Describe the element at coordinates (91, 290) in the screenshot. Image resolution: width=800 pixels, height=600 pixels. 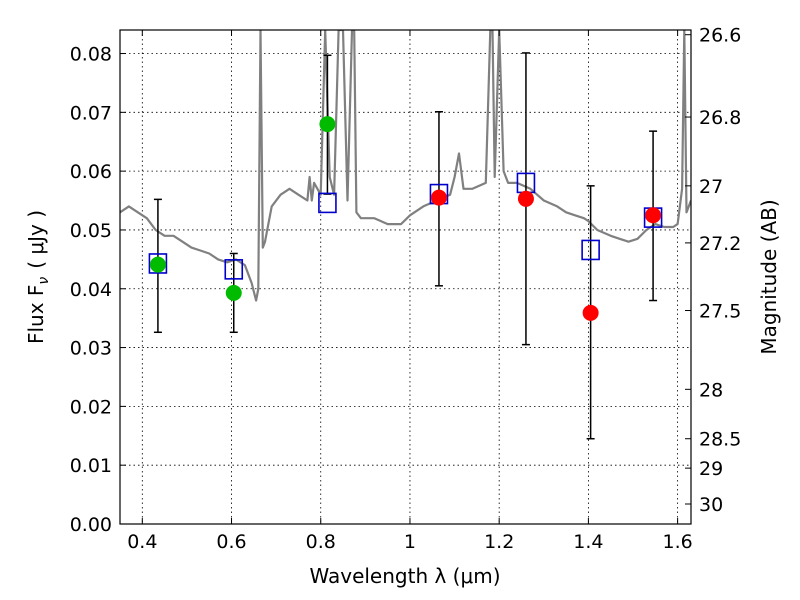
I see `y-tick-label: 0.04` at that location.